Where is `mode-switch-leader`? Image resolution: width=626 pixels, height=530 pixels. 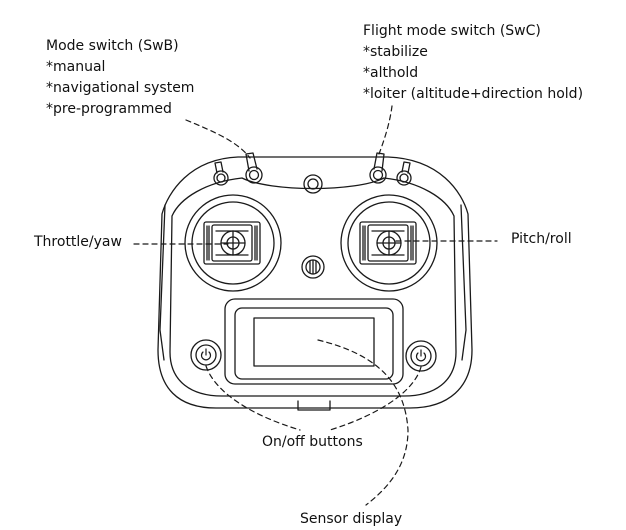
mode-switch-leader is located at coordinates (218, 139).